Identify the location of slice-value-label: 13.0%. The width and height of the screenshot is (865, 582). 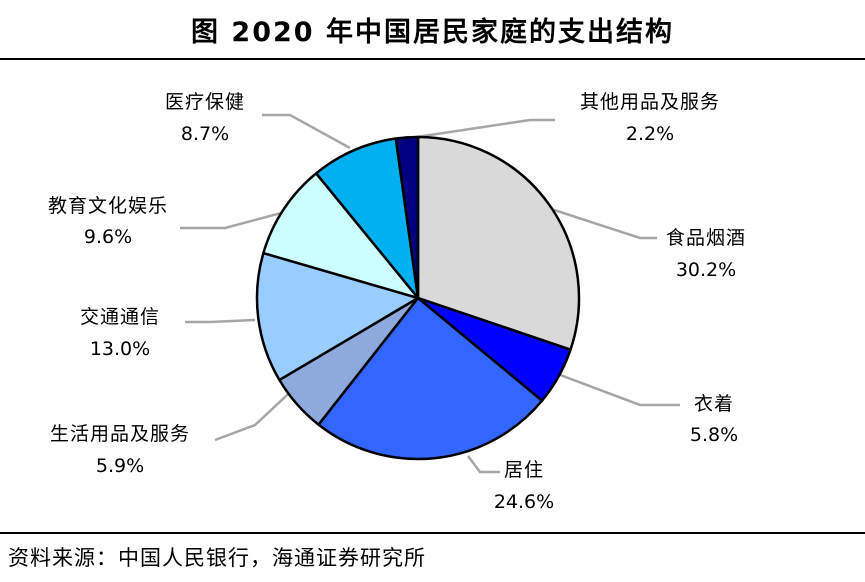
(120, 349).